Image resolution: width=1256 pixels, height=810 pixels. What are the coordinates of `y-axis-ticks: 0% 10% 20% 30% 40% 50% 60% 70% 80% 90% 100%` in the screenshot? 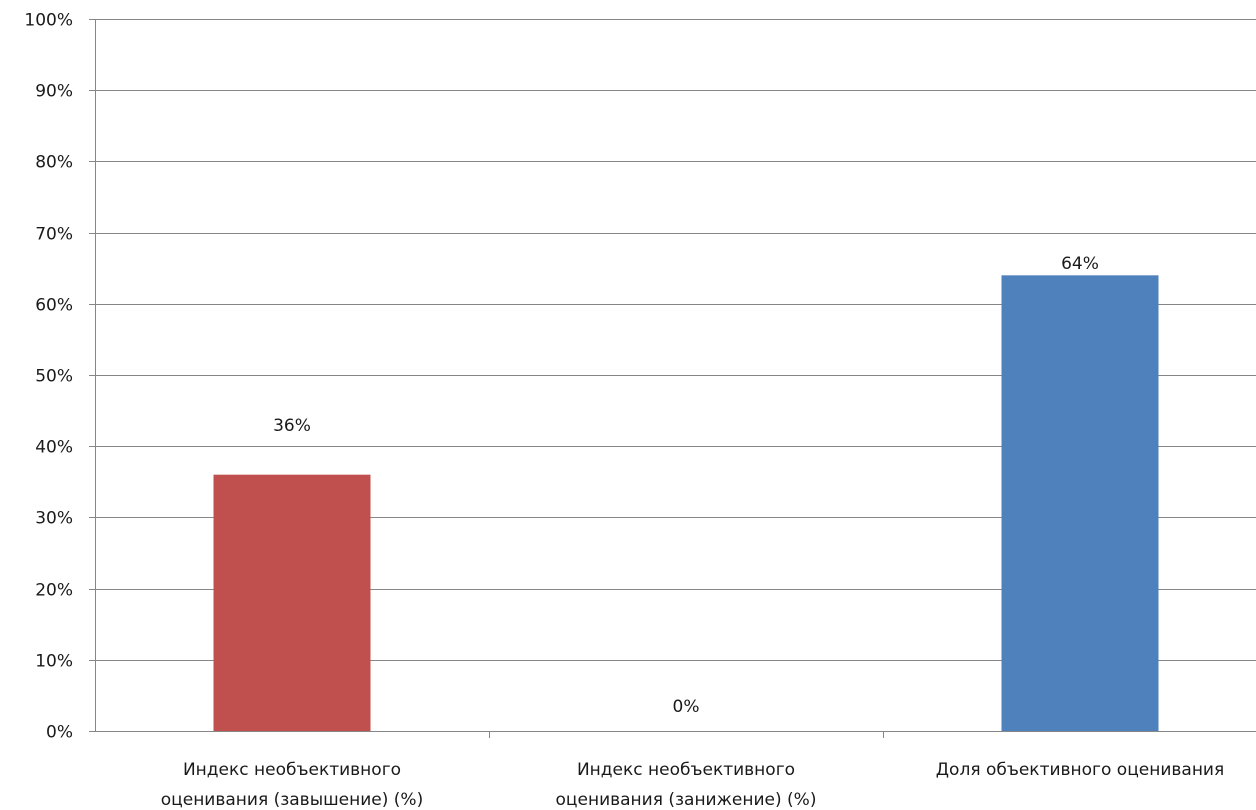 It's located at (59, 377).